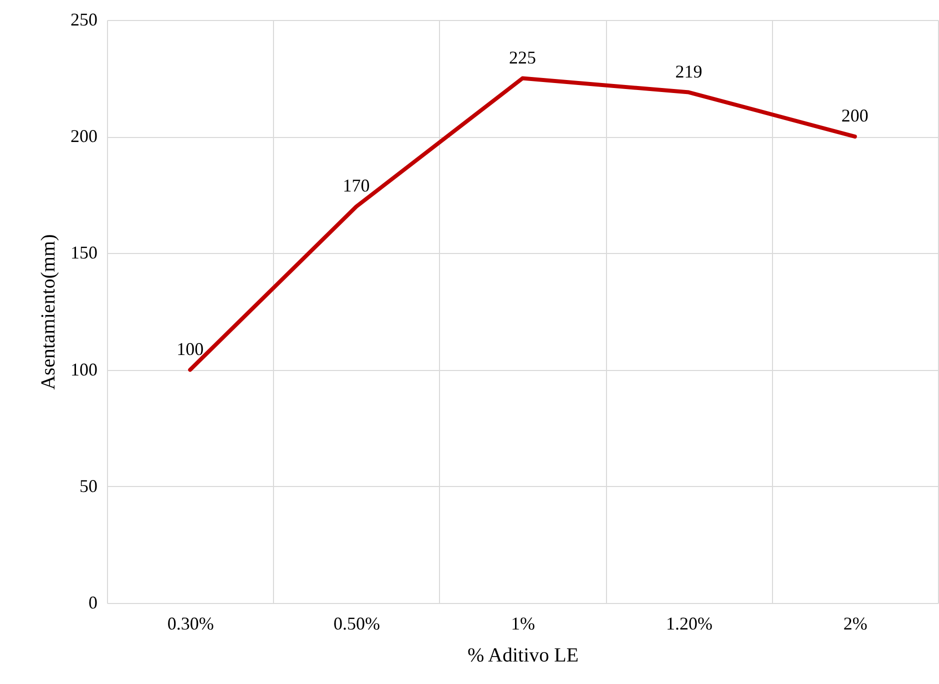  I want to click on data-label: 200, so click(854, 116).